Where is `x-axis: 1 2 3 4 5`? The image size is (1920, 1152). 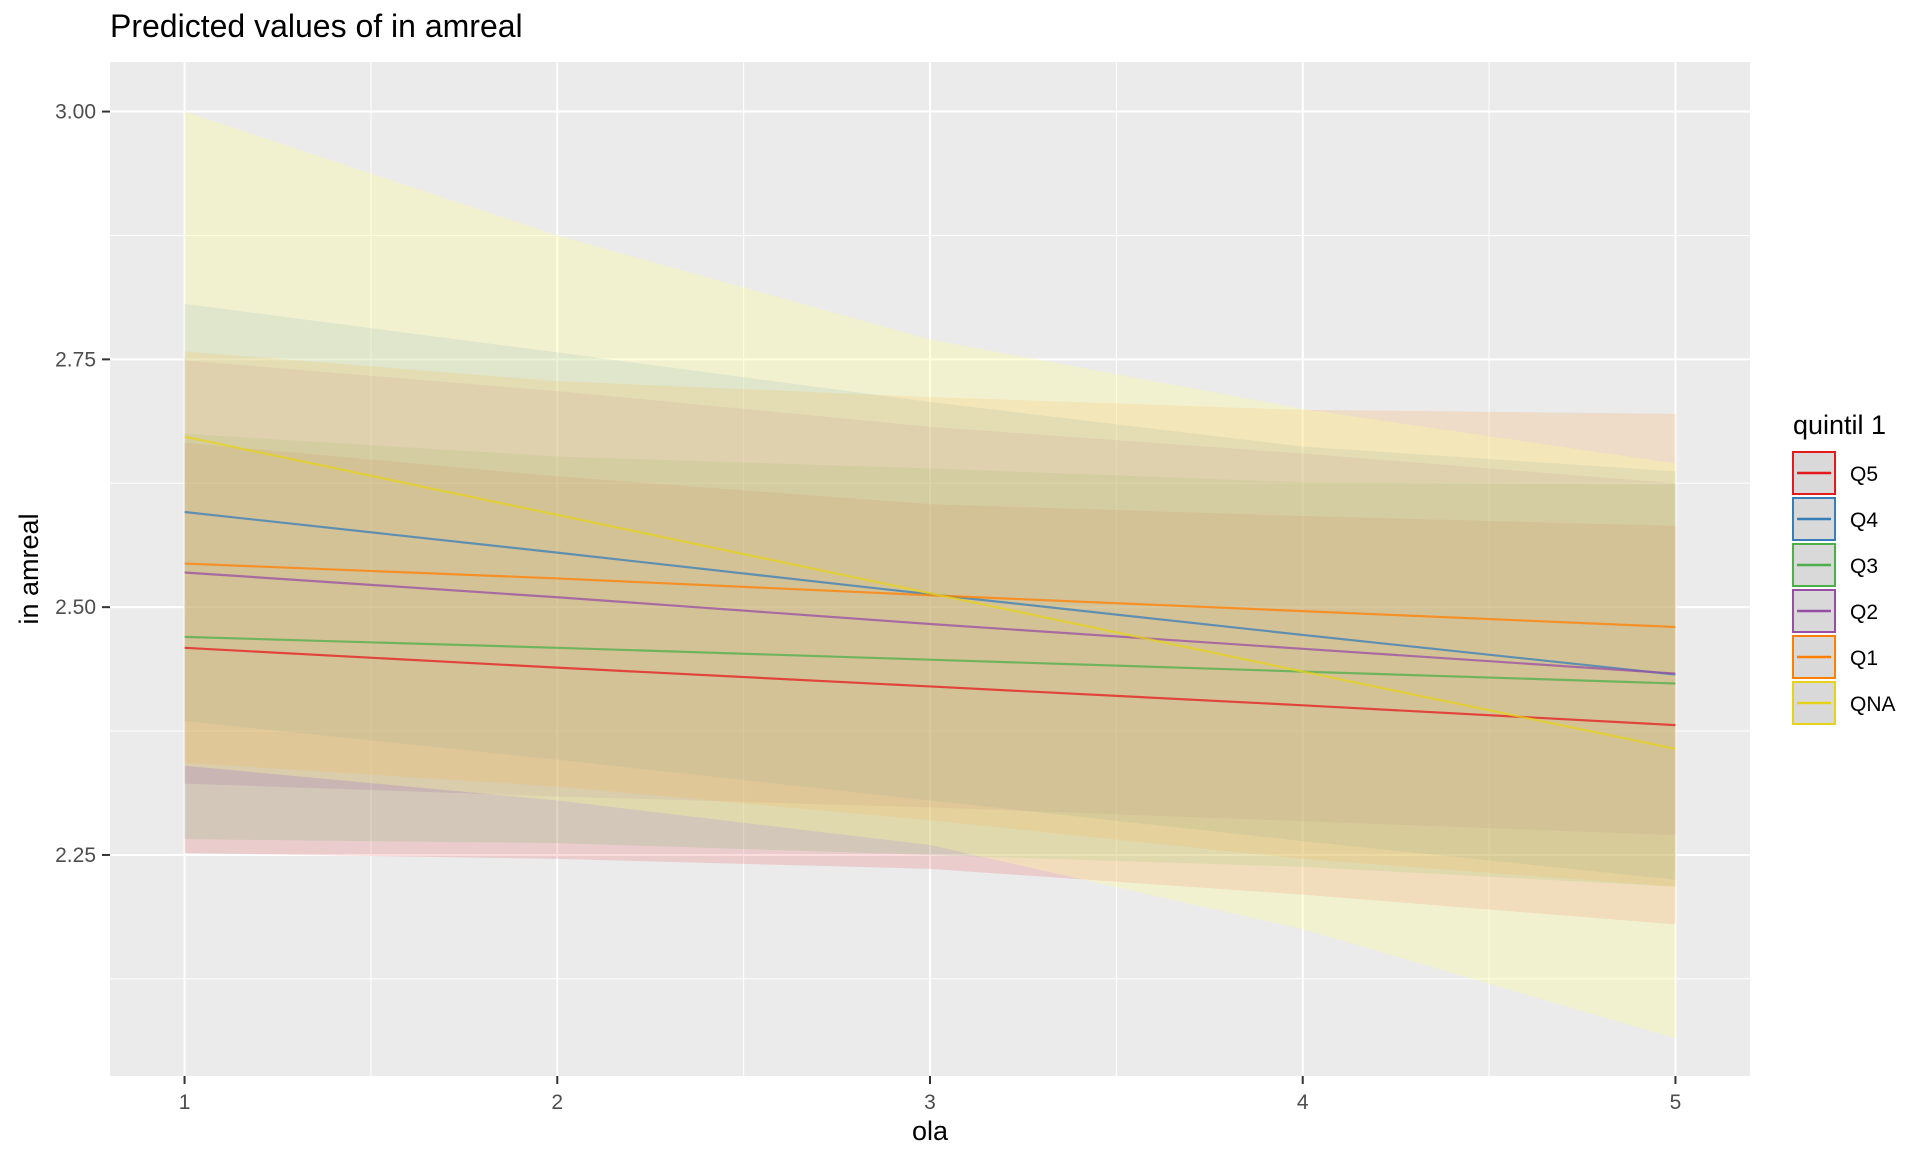 x-axis: 1 2 3 4 5 is located at coordinates (930, 1095).